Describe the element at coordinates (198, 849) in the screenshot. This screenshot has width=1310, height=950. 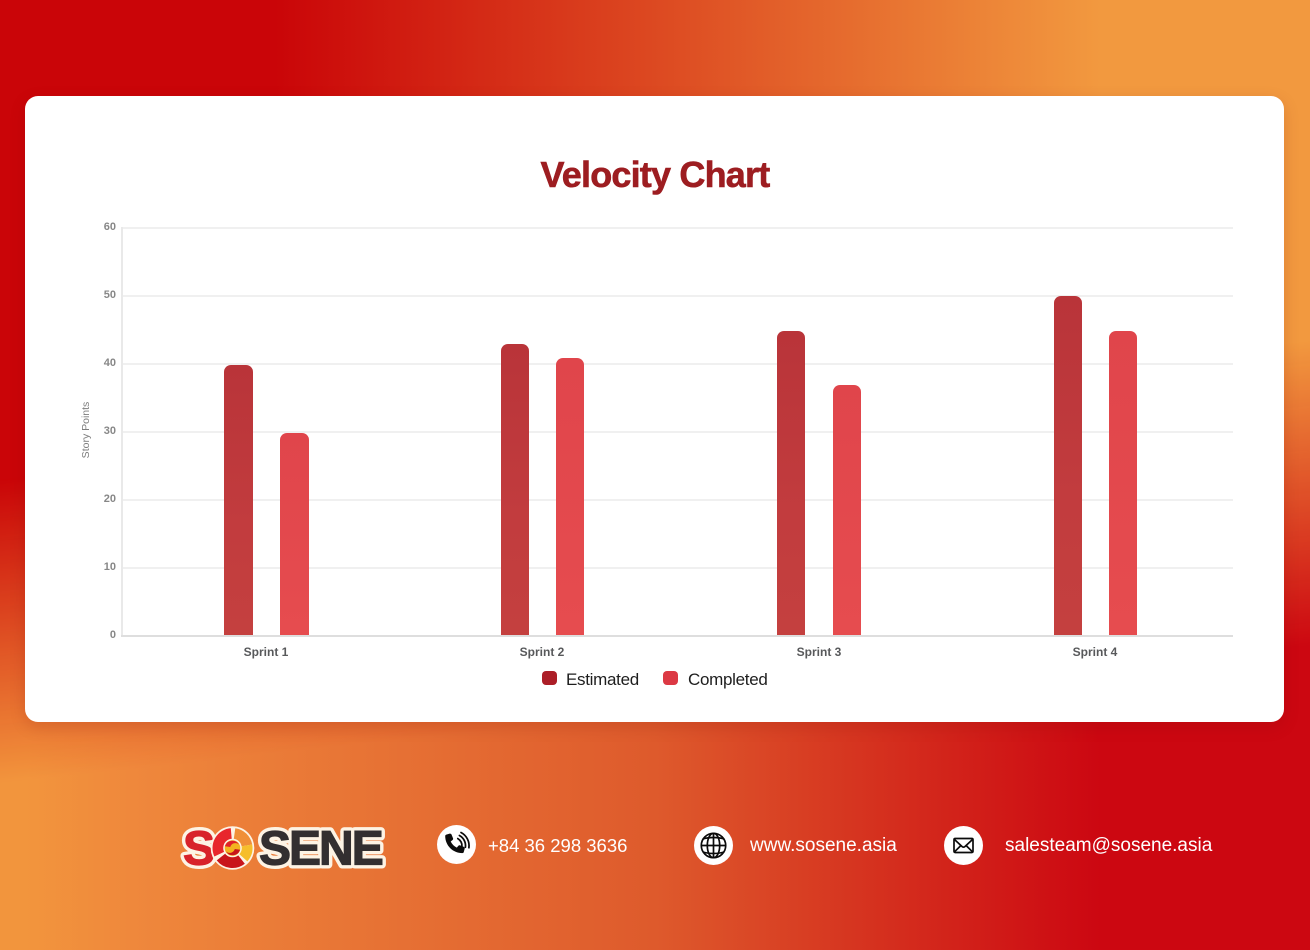
I see `svg-text: S` at that location.